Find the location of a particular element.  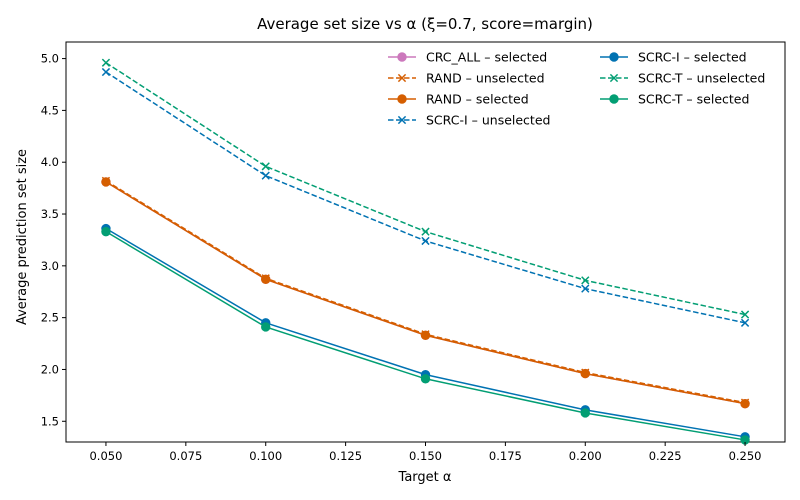

legend-label: SCRC-I – selected is located at coordinates (692, 57).